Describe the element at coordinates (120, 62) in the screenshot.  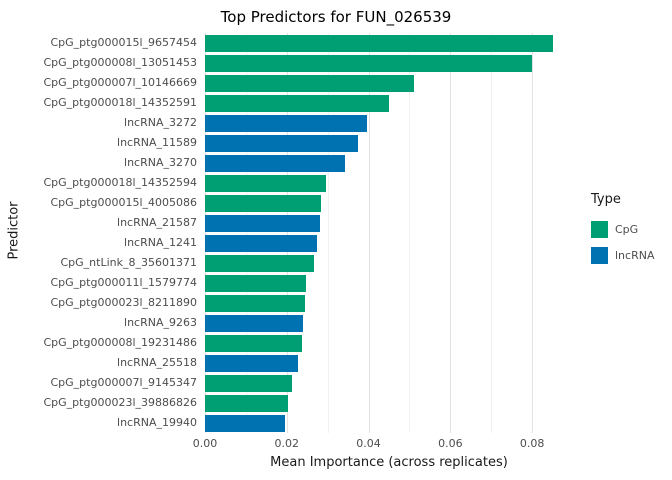
I see `y-axis-label: CpG_ptg000008l_13051453` at that location.